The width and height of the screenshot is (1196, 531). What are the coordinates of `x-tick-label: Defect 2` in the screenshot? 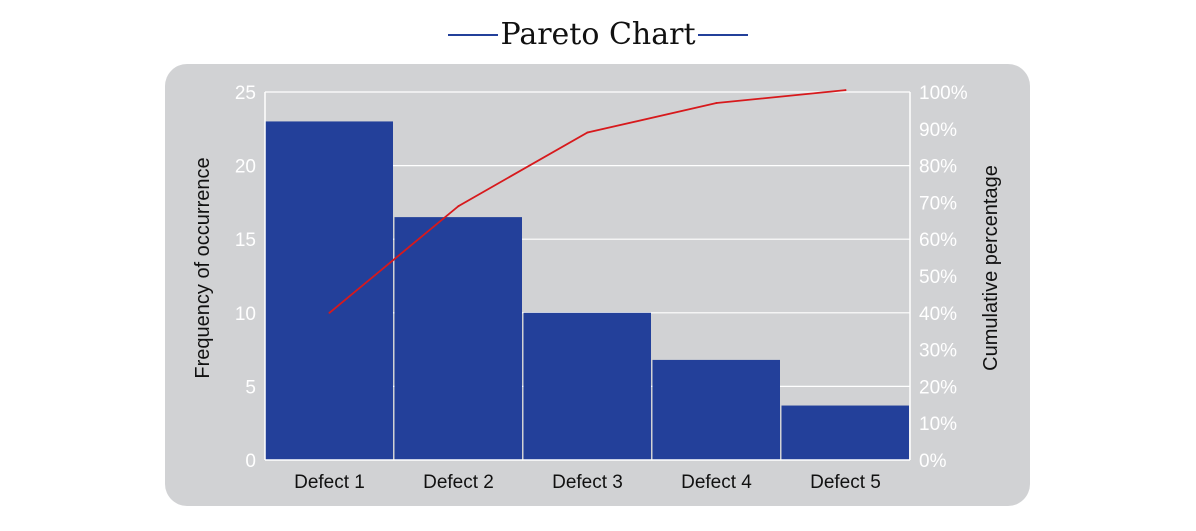 It's located at (458, 482).